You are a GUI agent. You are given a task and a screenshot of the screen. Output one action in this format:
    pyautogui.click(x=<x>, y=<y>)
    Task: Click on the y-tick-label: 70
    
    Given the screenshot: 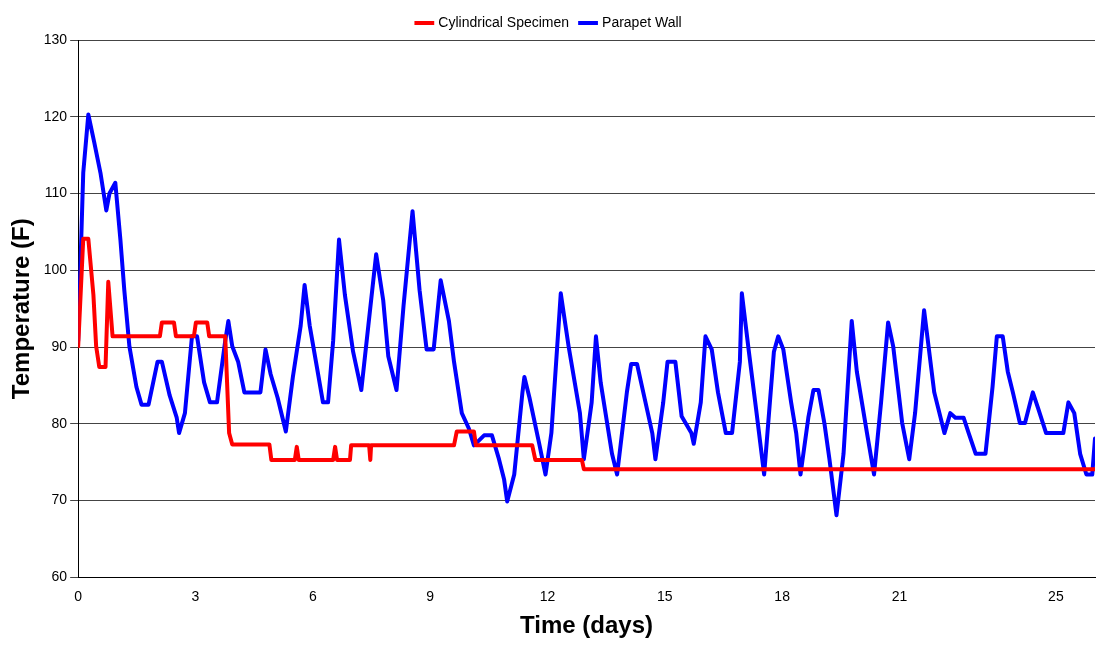 What is the action you would take?
    pyautogui.click(x=59, y=499)
    